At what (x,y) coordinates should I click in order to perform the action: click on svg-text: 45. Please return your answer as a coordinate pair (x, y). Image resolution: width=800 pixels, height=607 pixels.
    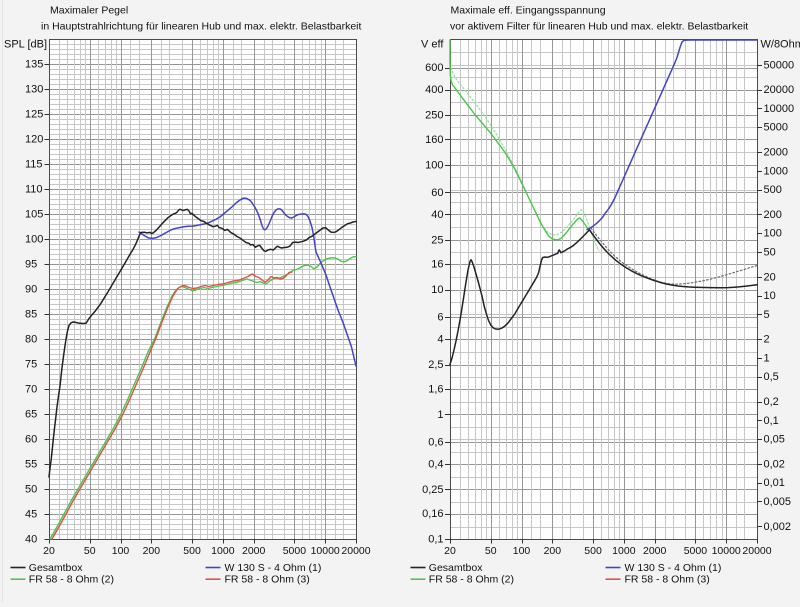
    Looking at the image, I should click on (31, 515).